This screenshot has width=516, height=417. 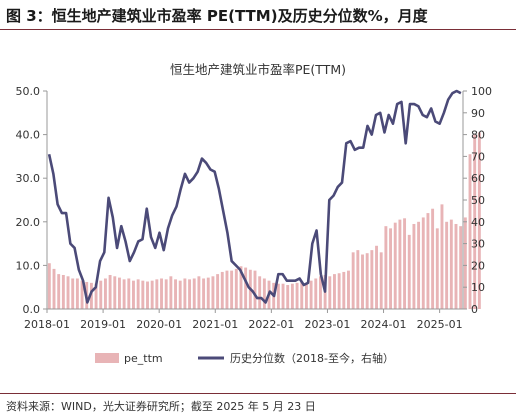 I want to click on left-tick-label: 0.0, so click(x=32, y=309).